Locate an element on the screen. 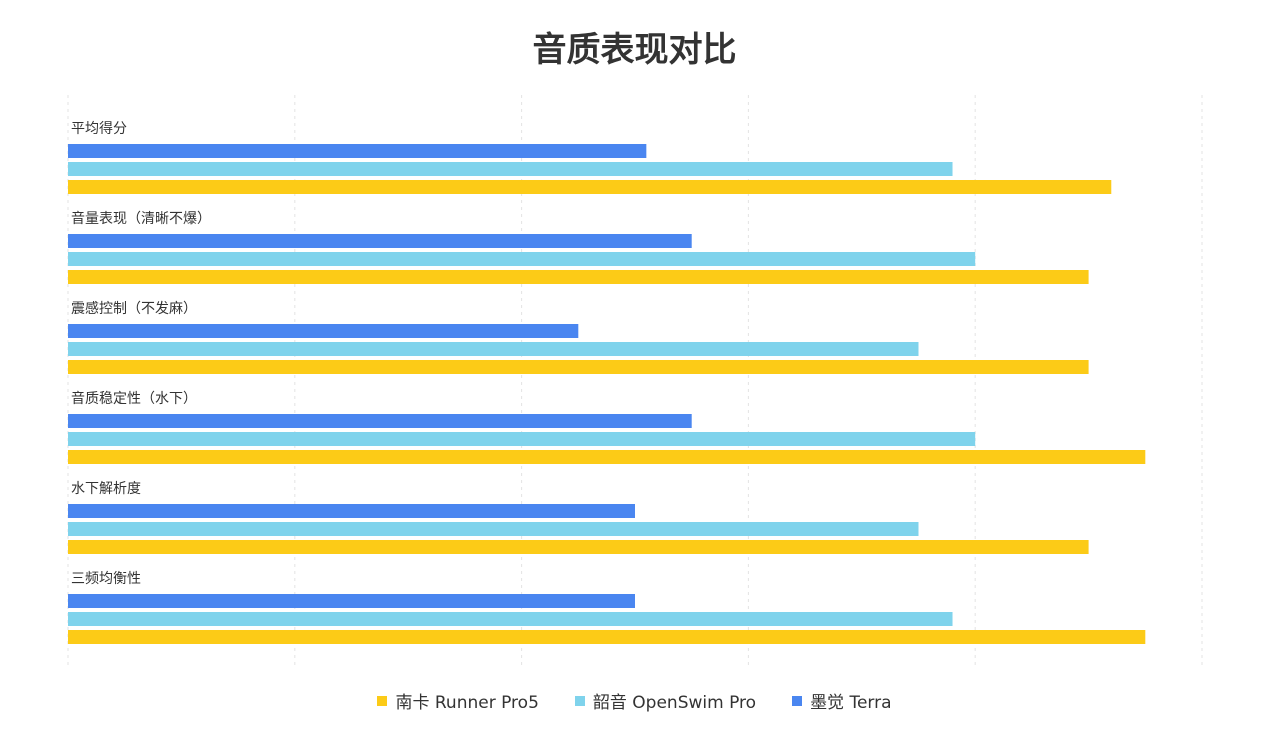 This screenshot has width=1269, height=743. legend-label-shokz: 韶音 OpenSwim Pro is located at coordinates (674, 703).